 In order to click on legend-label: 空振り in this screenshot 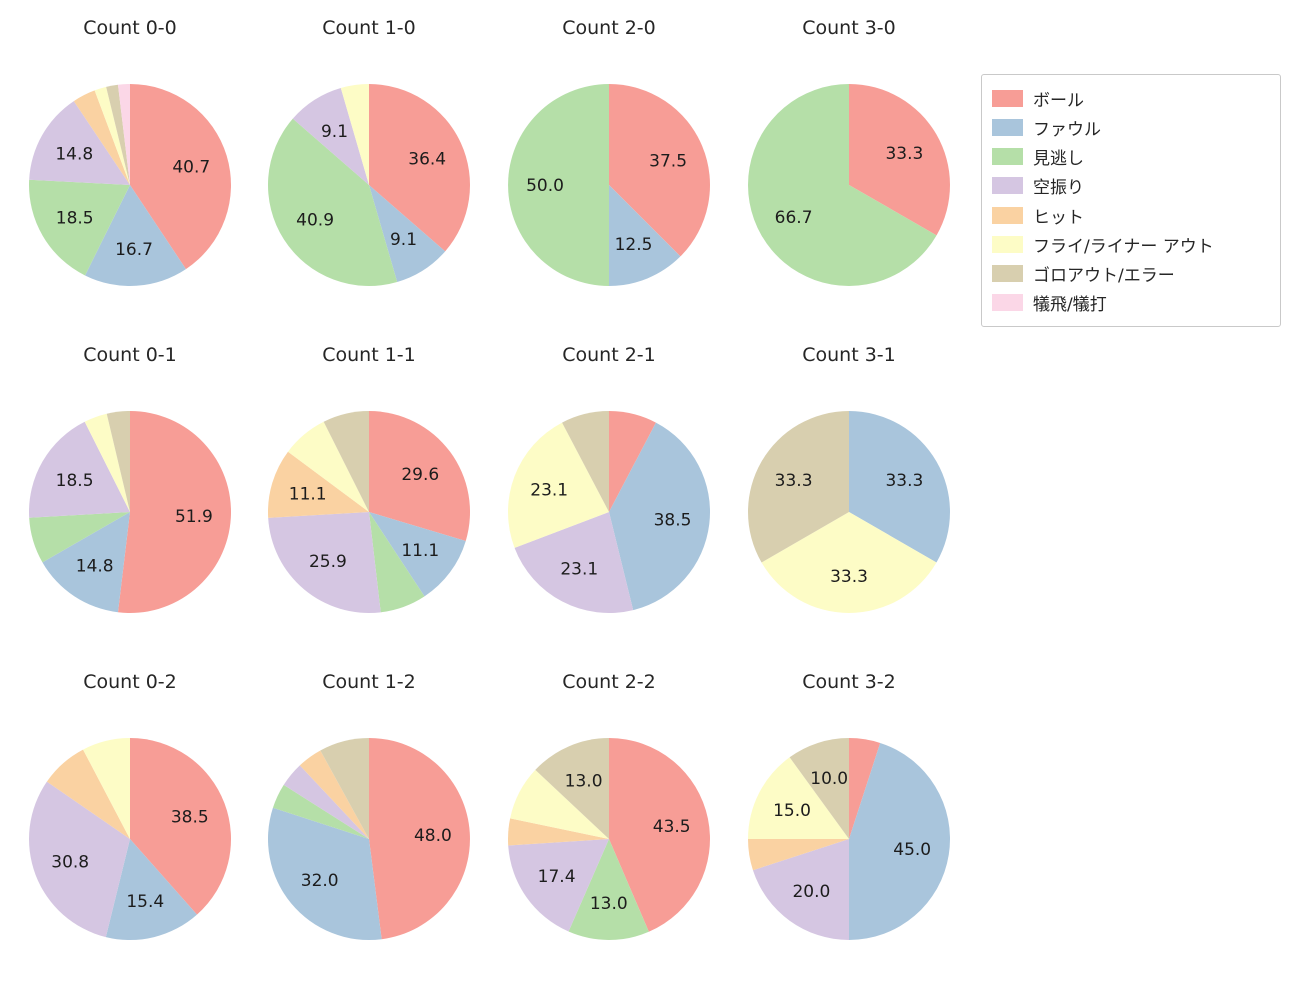, I will do `click(1058, 188)`.